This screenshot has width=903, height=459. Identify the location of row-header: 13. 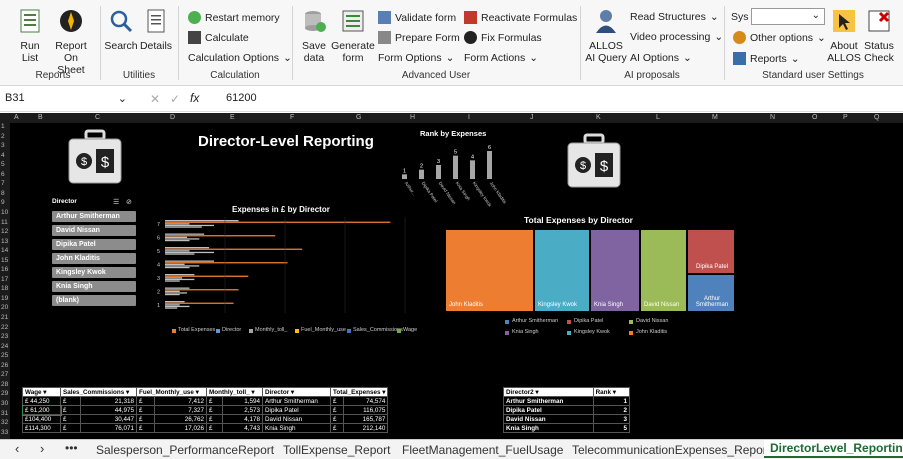
(5, 241).